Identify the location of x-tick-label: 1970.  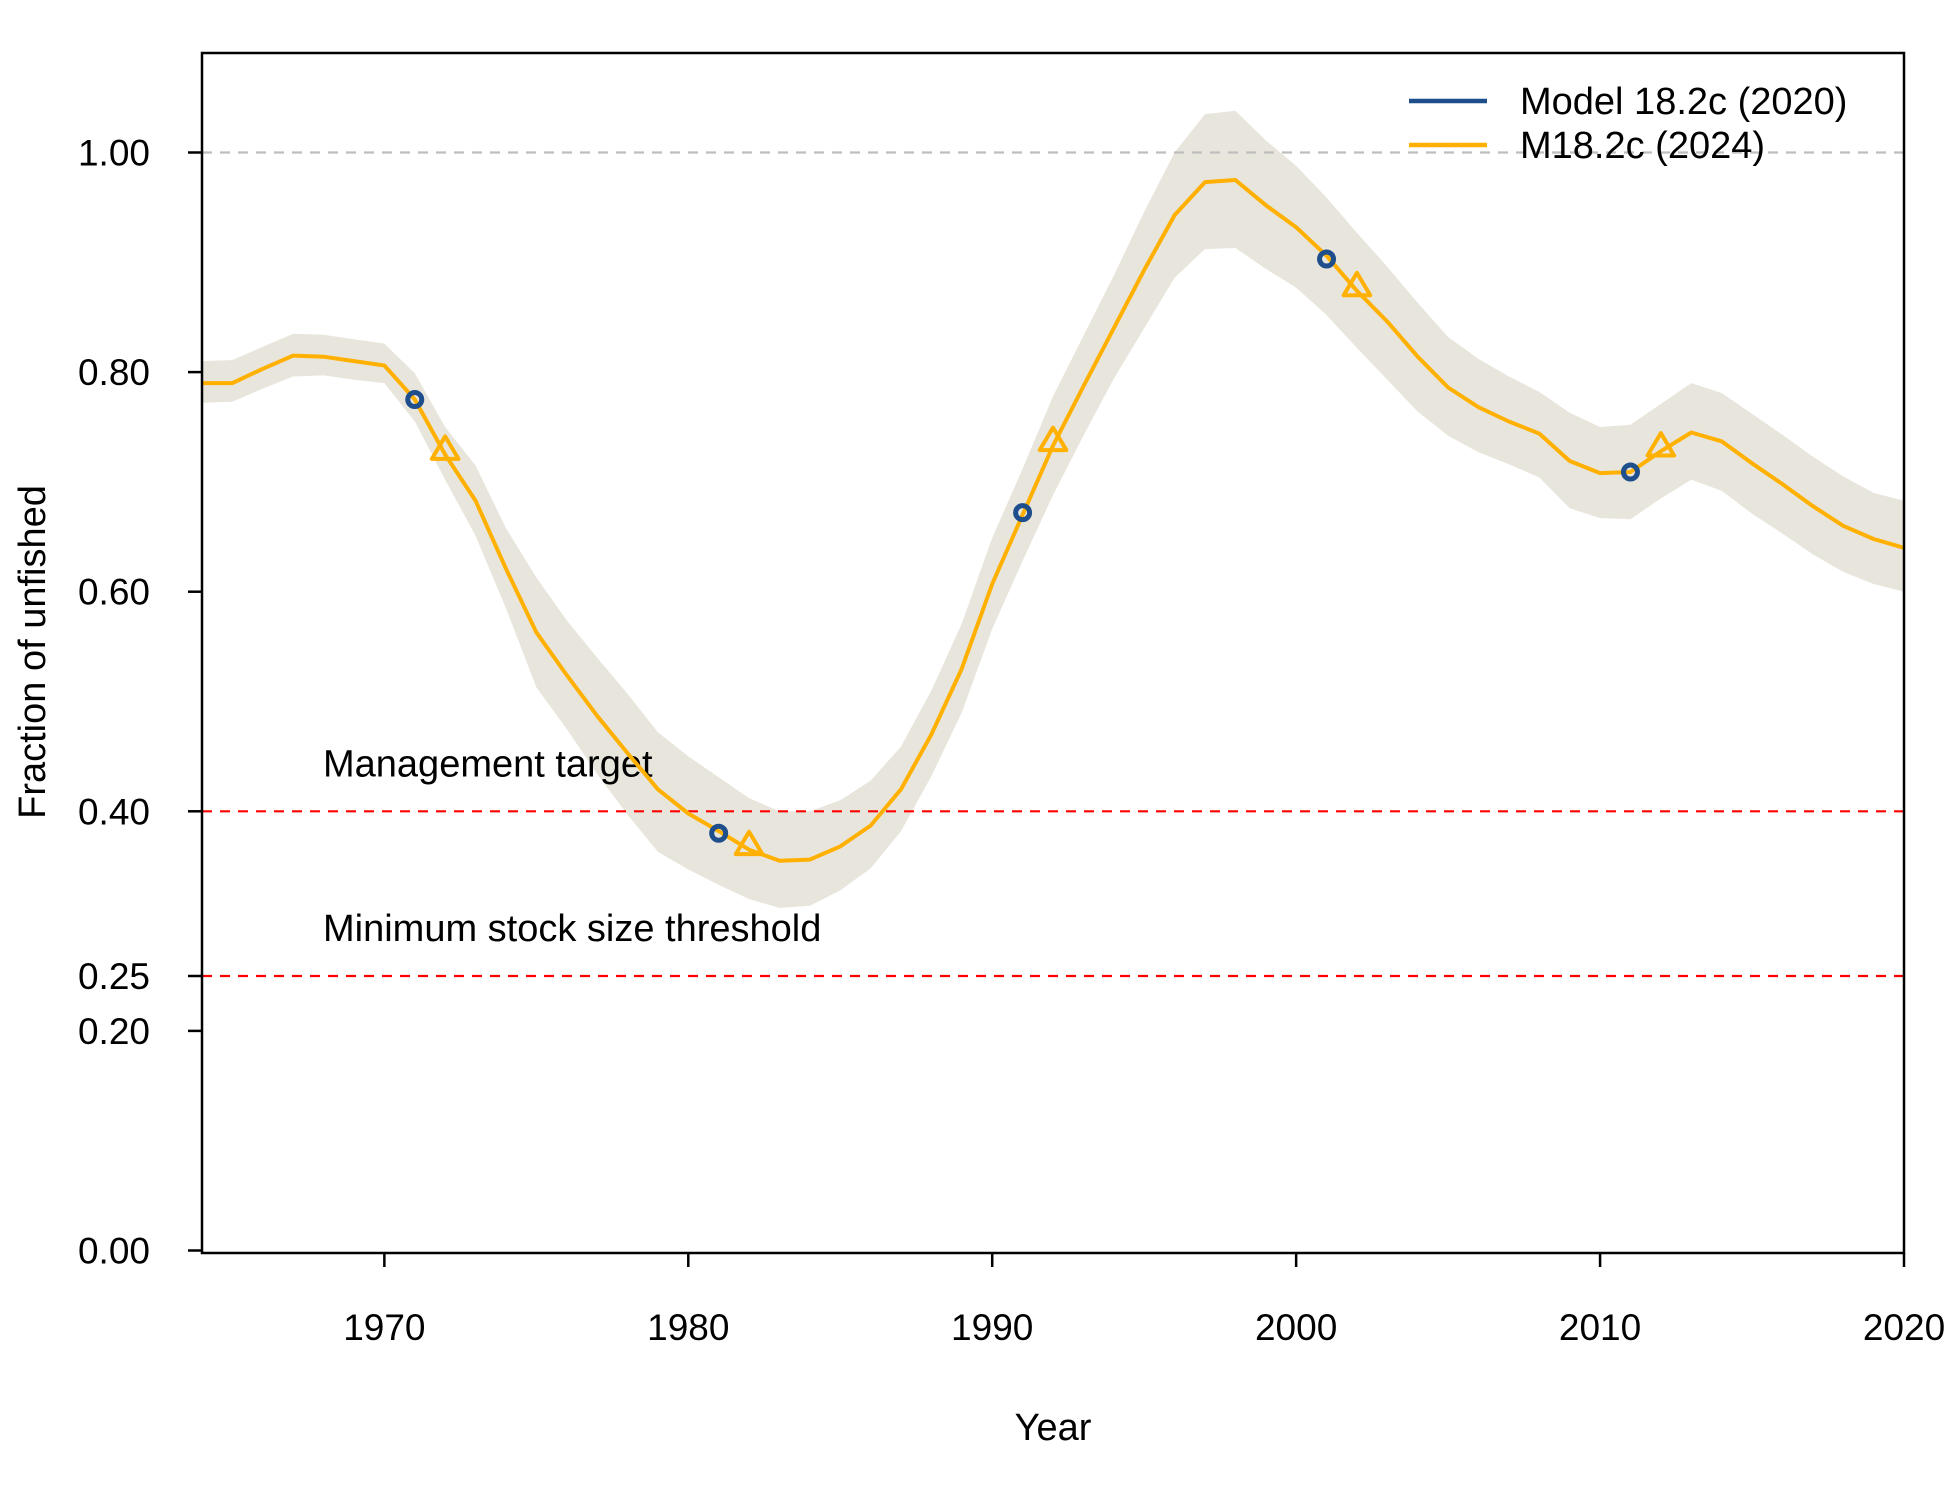
(384, 1327).